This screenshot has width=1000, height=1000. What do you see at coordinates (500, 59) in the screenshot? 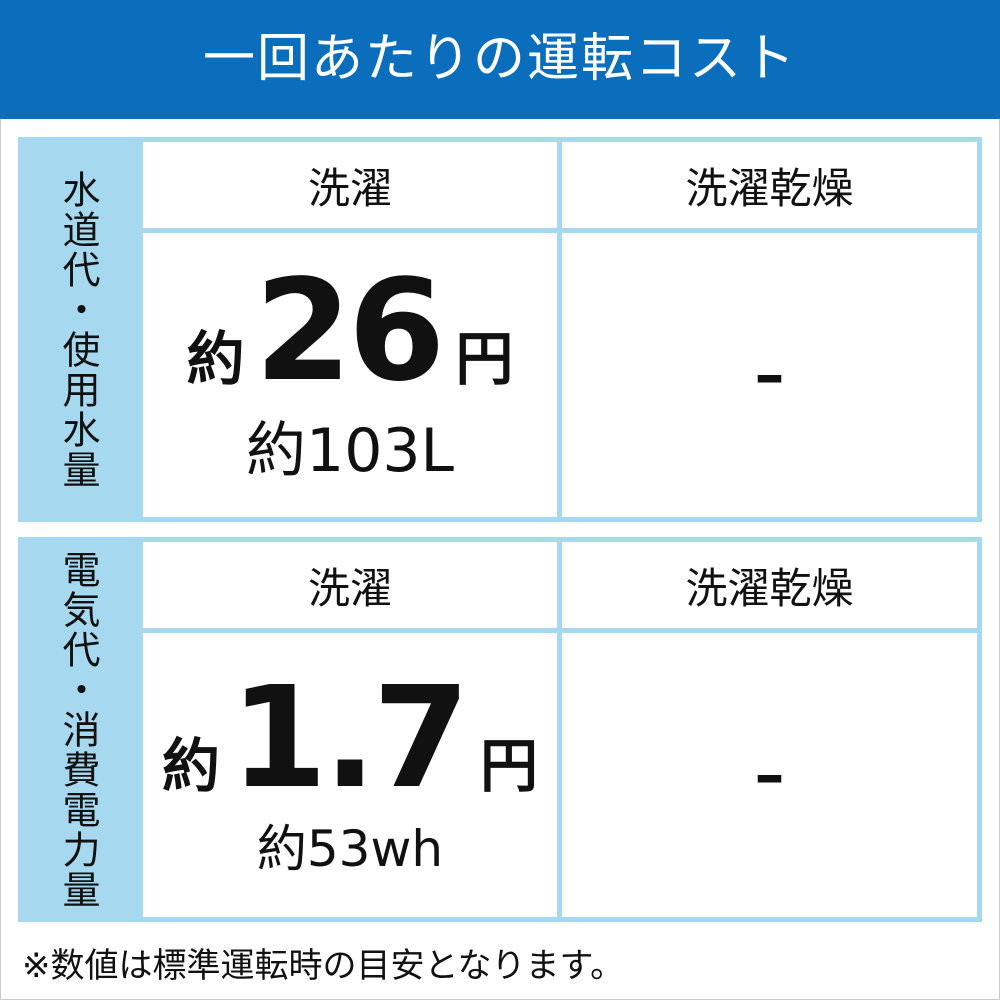
I see `page-title: 一回あたりの運転コスト` at bounding box center [500, 59].